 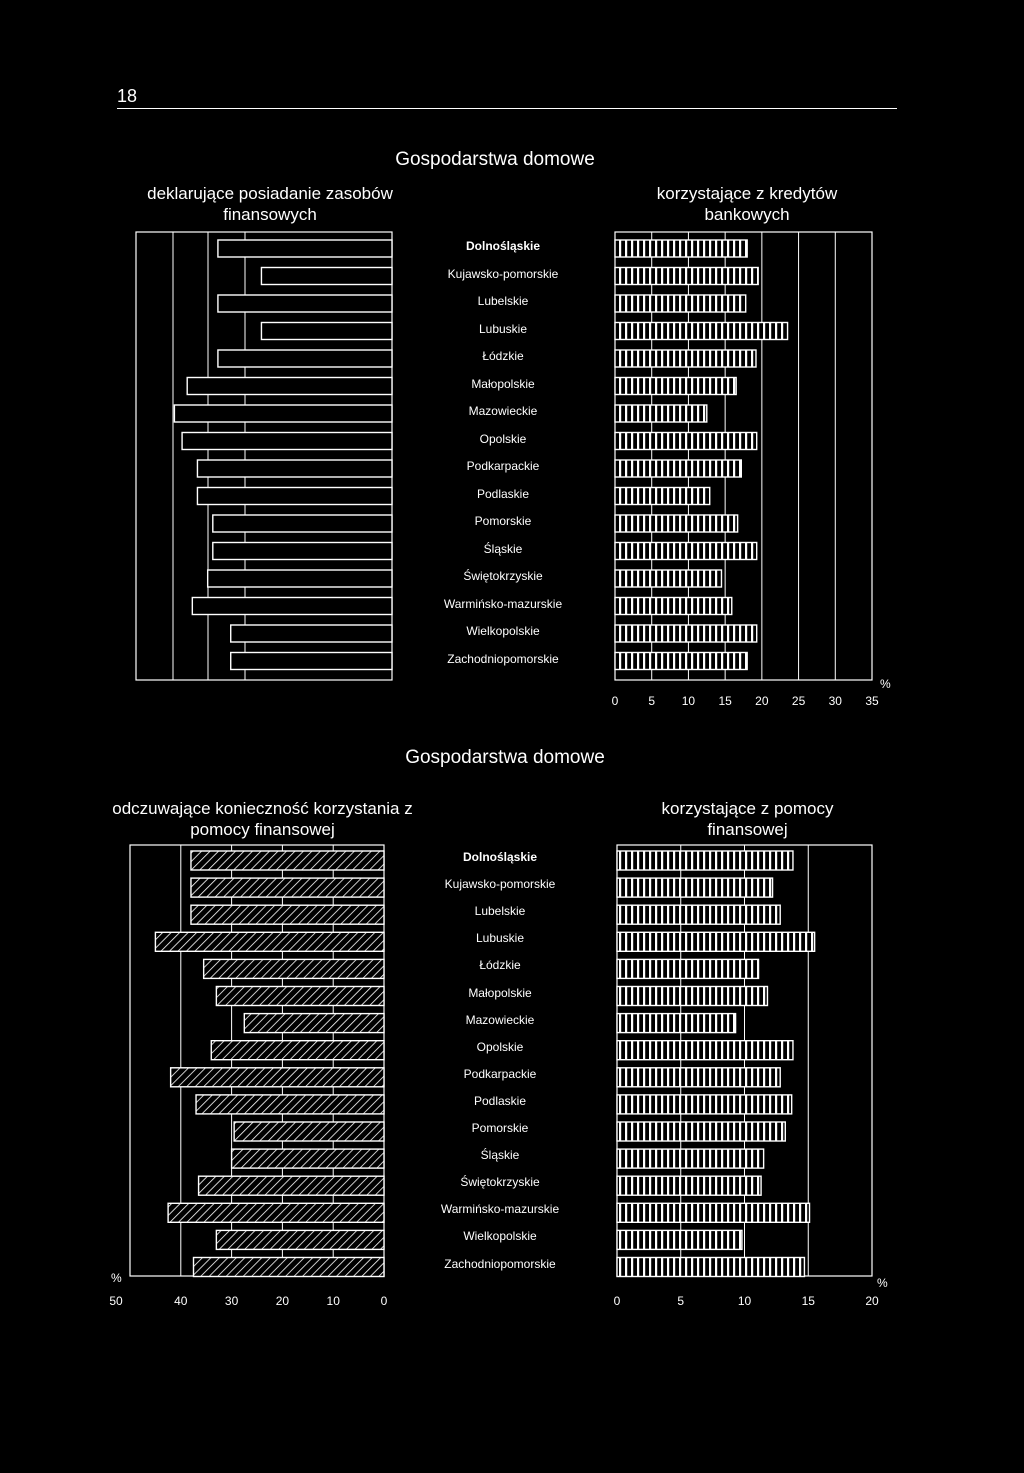 What do you see at coordinates (503, 493) in the screenshot?
I see `chart1-category-label: Podlaskie` at bounding box center [503, 493].